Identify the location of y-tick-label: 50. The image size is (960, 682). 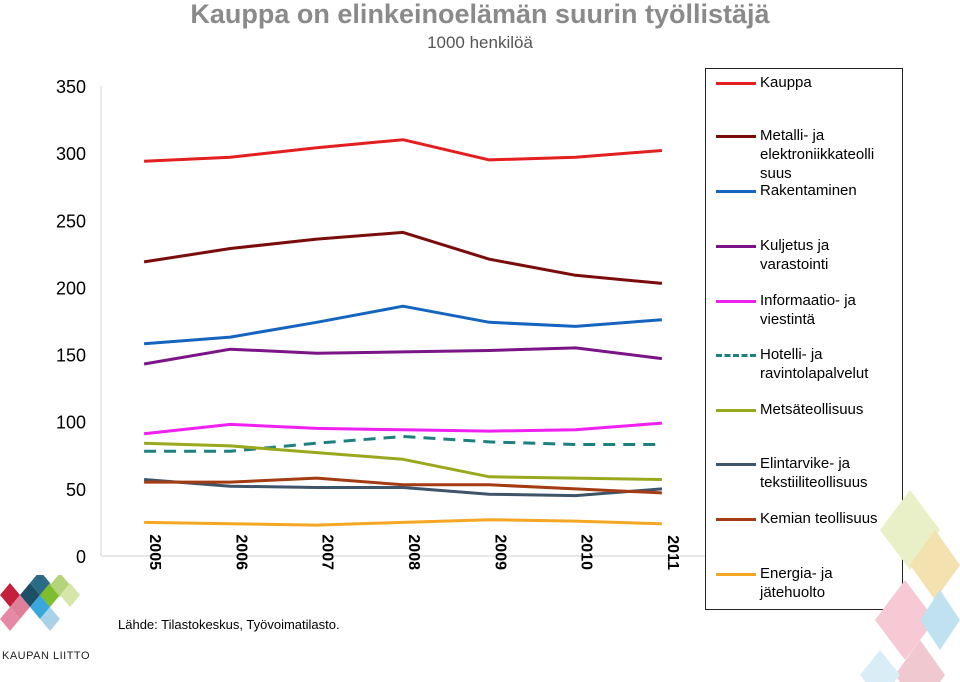
(76, 490).